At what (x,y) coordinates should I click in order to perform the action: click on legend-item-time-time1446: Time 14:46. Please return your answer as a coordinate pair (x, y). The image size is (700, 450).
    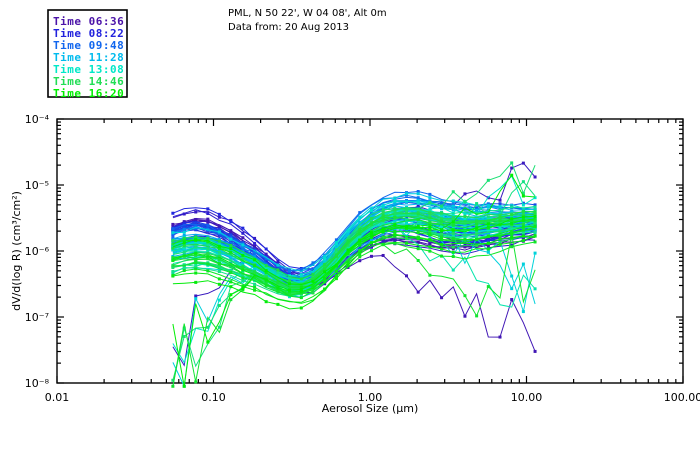
    Looking at the image, I should click on (88, 81).